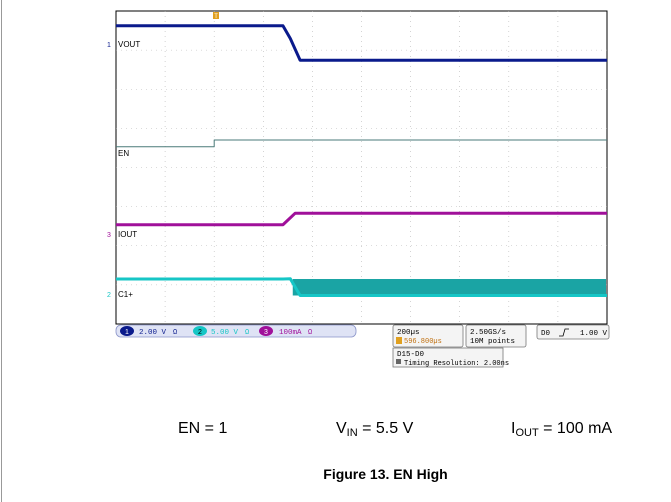 The image size is (671, 502). What do you see at coordinates (341, 428) in the screenshot?
I see `vin-symbol: V` at bounding box center [341, 428].